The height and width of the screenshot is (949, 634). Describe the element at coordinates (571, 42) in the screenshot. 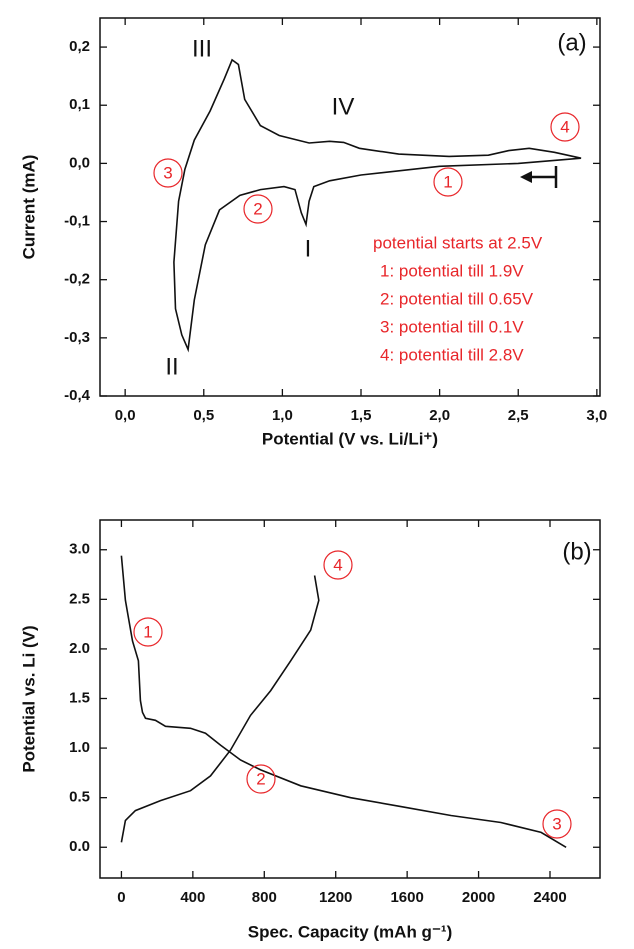

I see `annotation: (a)` at that location.